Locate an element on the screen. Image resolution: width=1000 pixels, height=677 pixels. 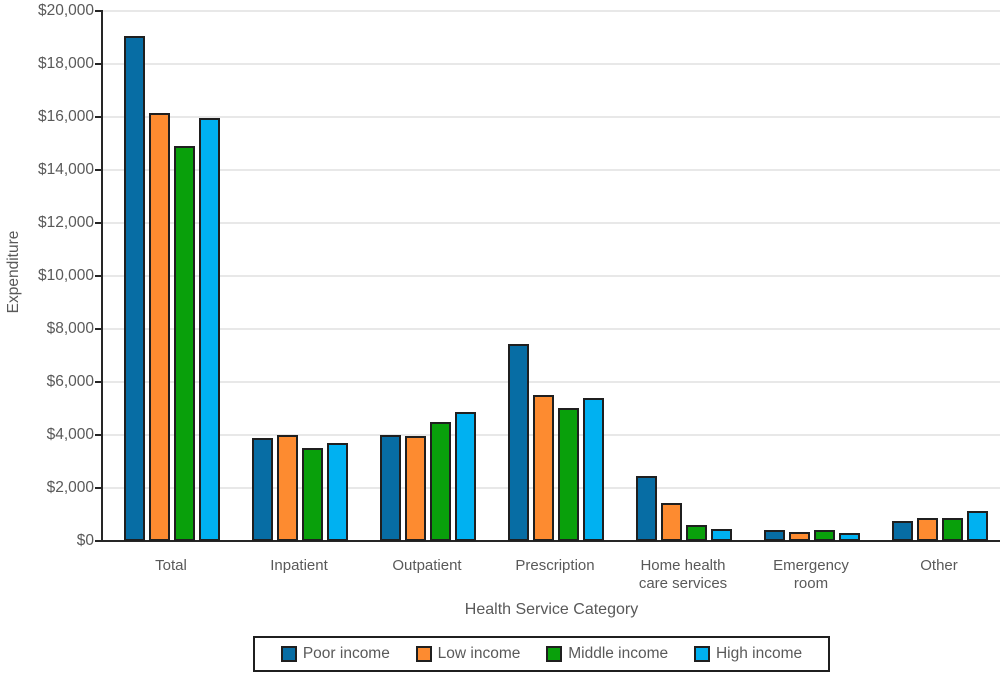
legend-item-high-income: High income is located at coordinates (748, 654).